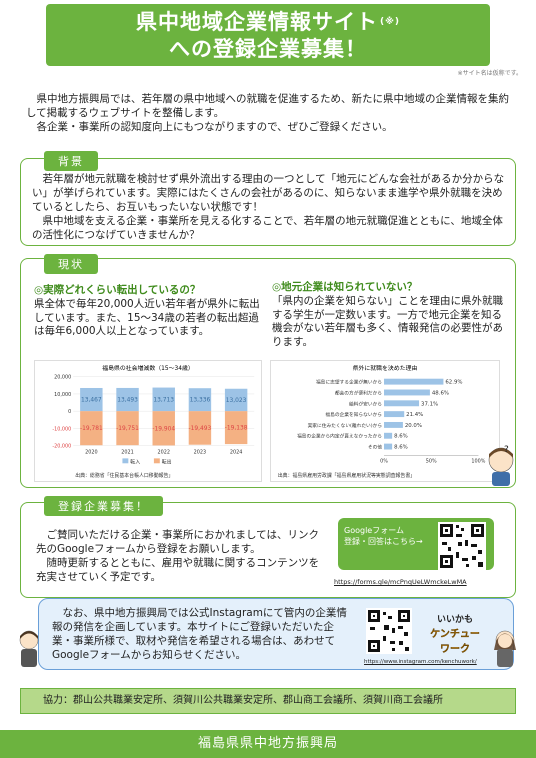  What do you see at coordinates (214, 127) in the screenshot?
I see `intro-paragraph-2: 各企業・事業所の認知度向上にもつながりますので、ぜひご登録ください。` at bounding box center [214, 127].